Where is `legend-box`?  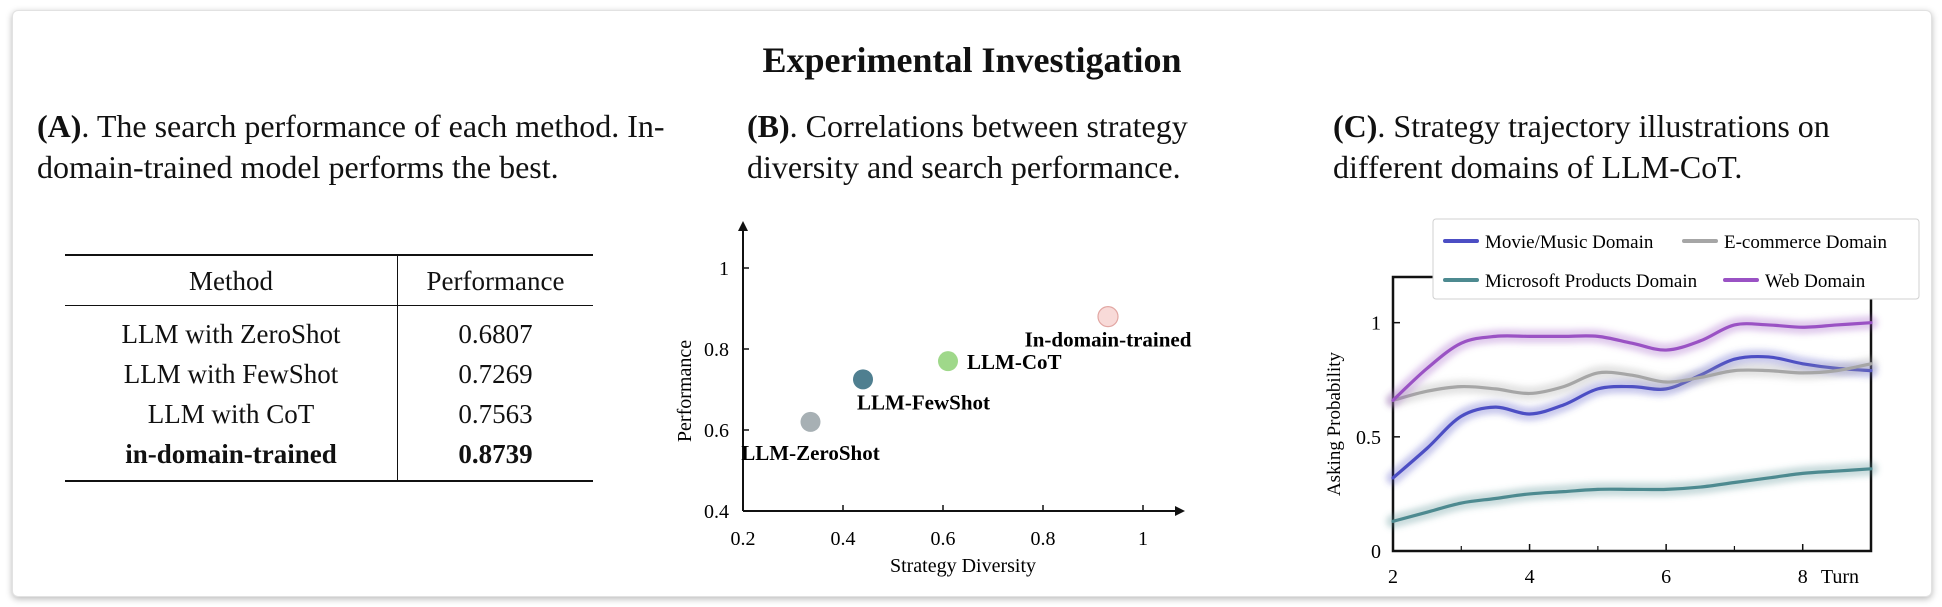 legend-box is located at coordinates (1676, 259).